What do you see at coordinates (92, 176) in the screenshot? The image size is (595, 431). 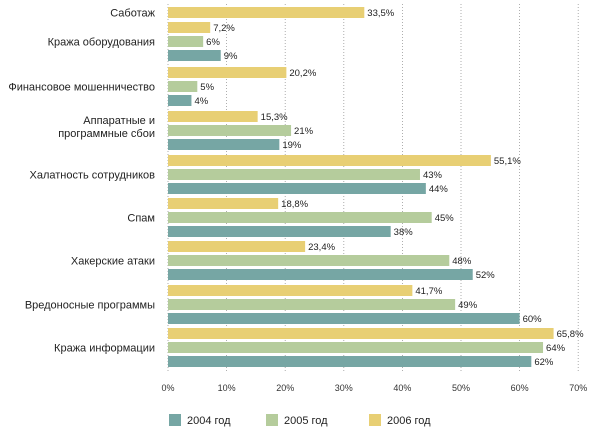 I see `category-label: Халатность сотрудников` at bounding box center [92, 176].